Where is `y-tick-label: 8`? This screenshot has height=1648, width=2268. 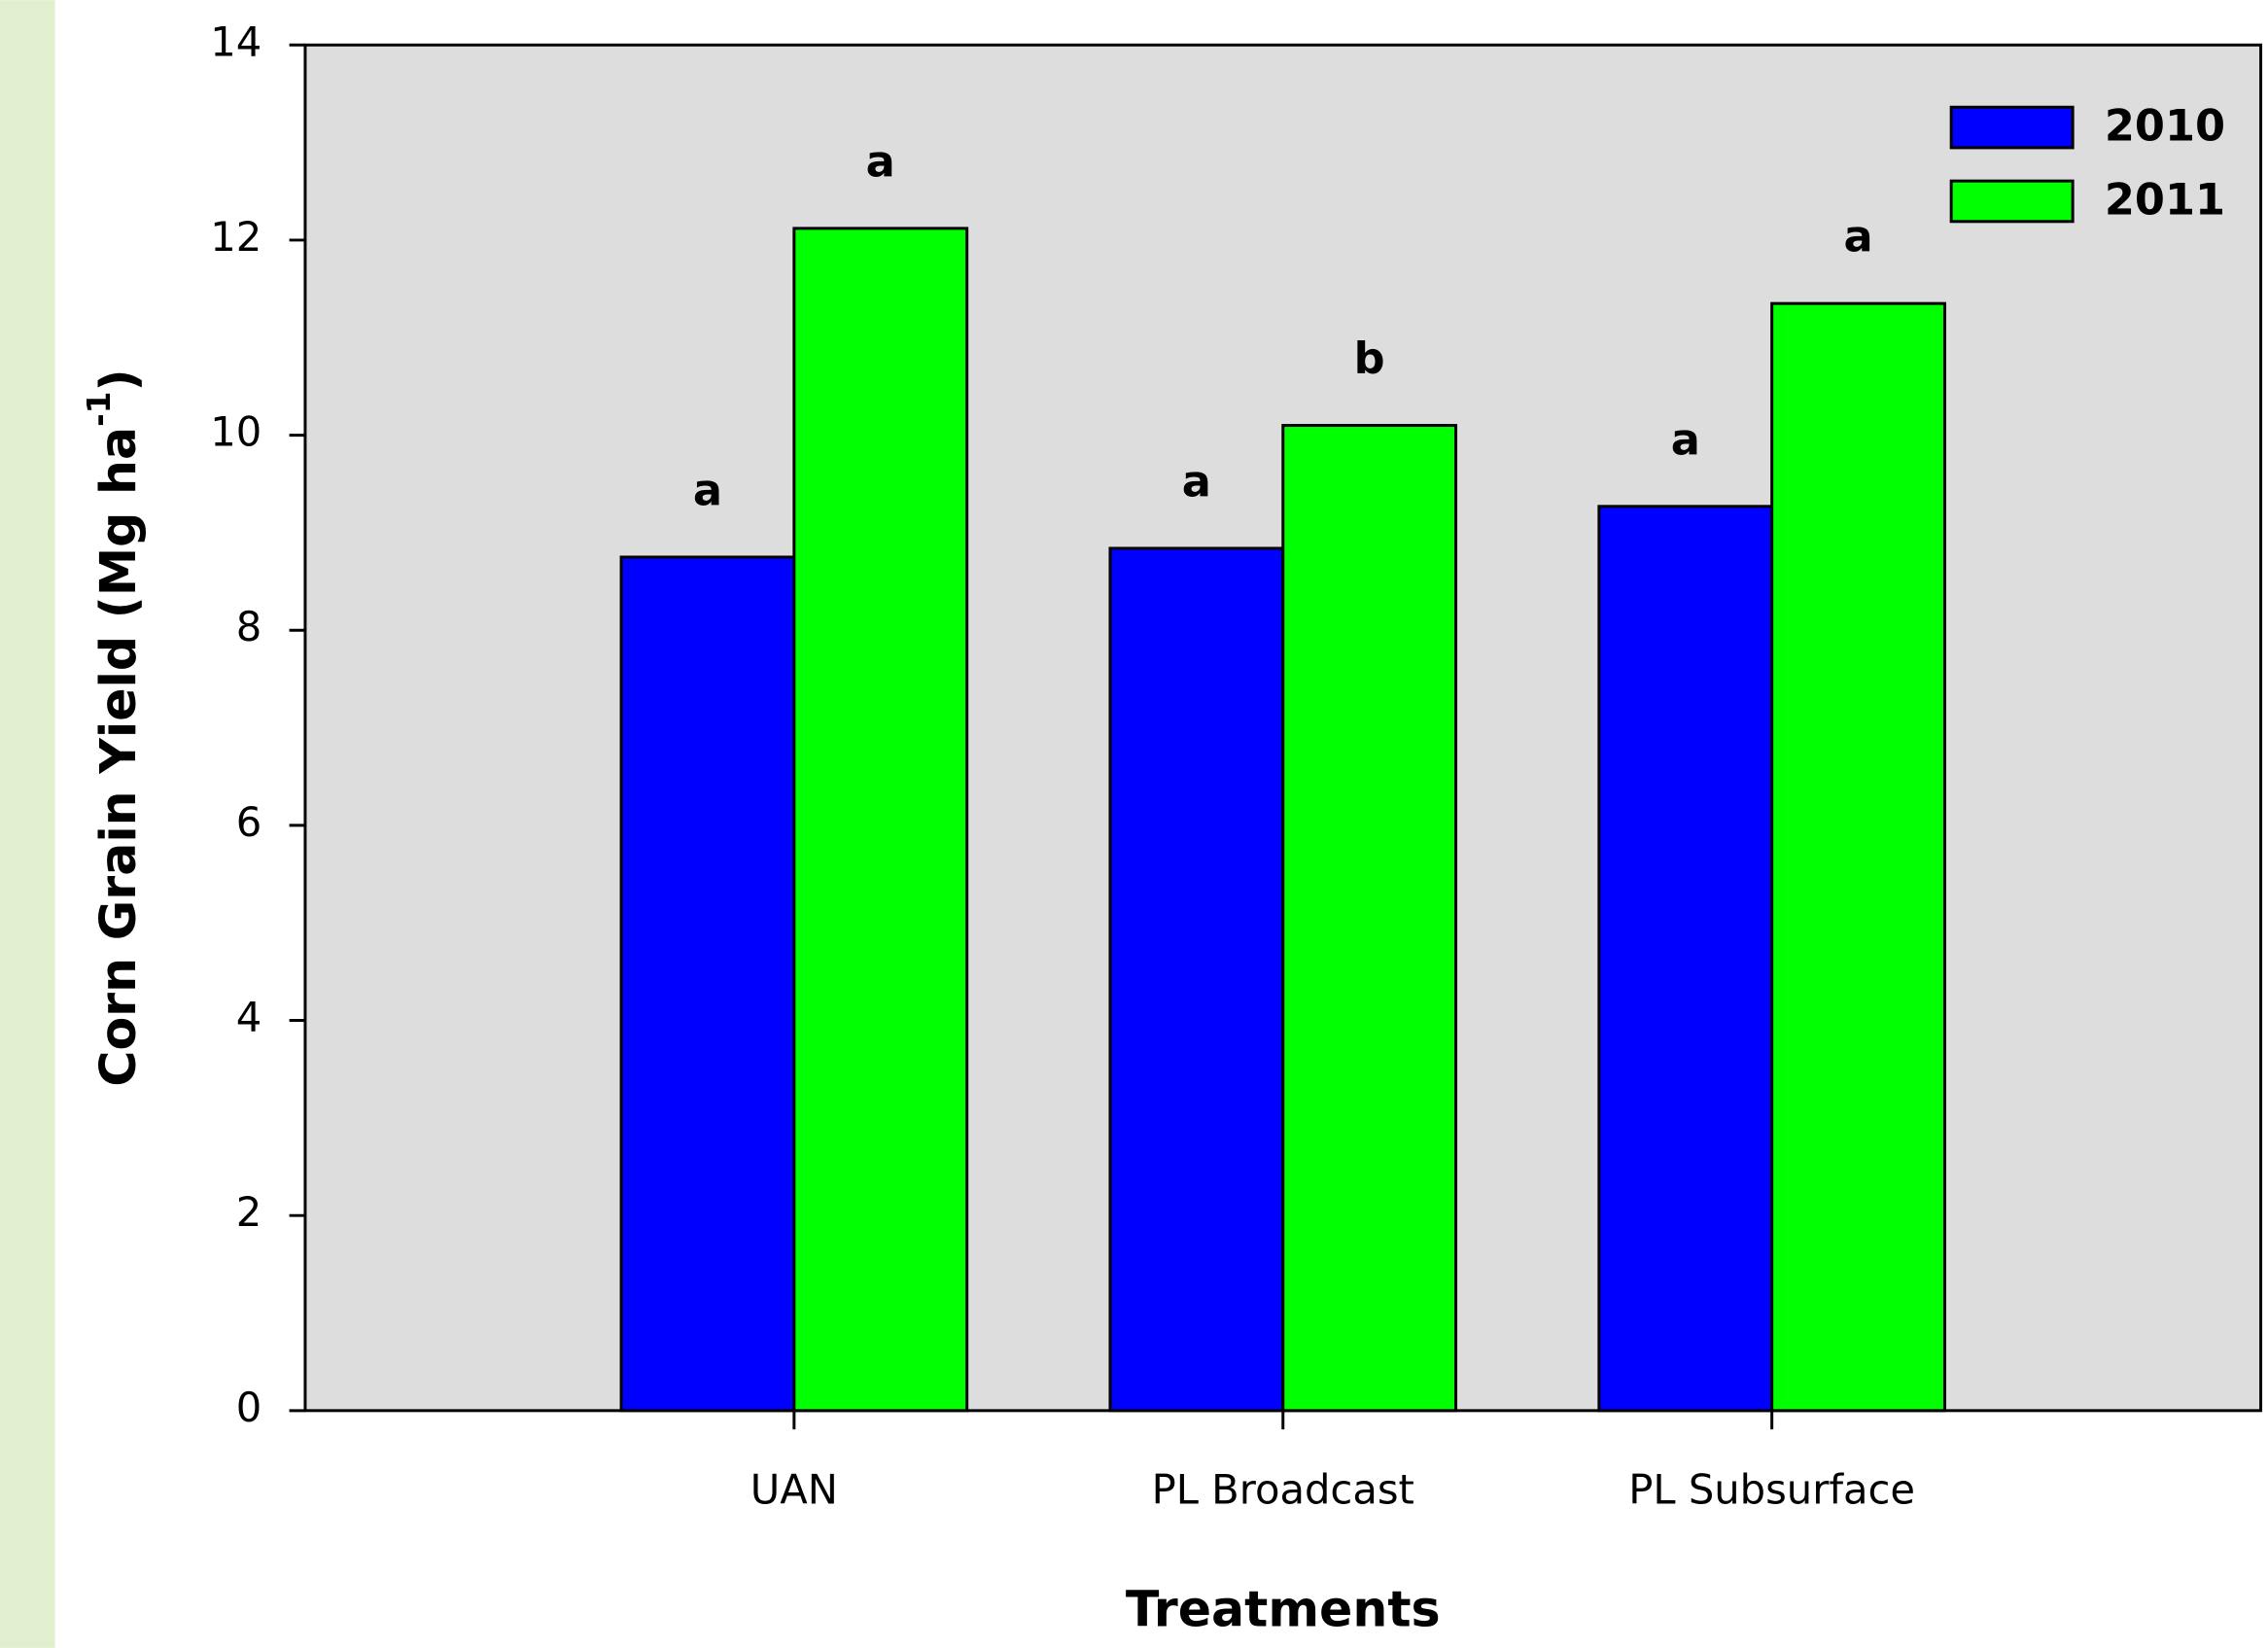 y-tick-label: 8 is located at coordinates (249, 626).